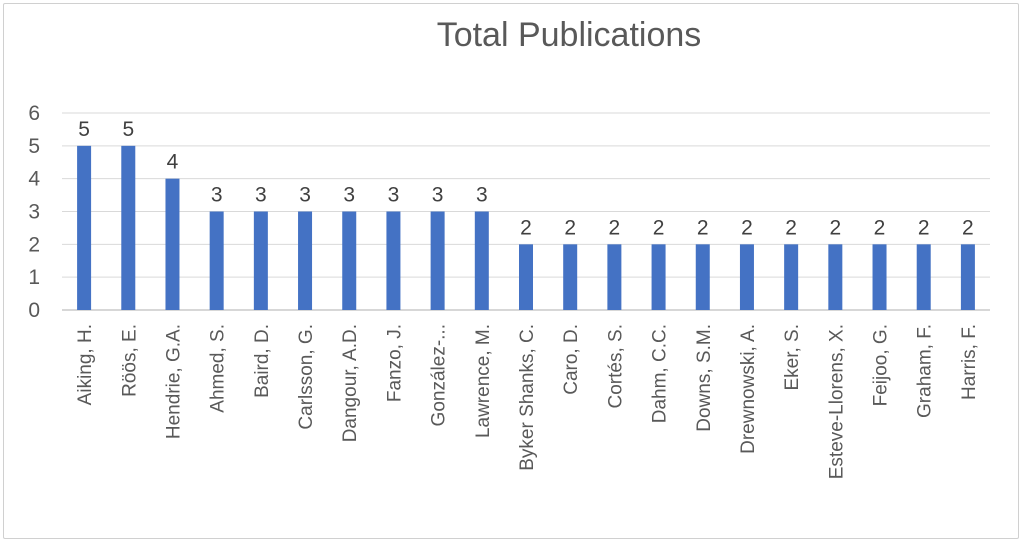  What do you see at coordinates (34, 113) in the screenshot?
I see `y-tick-label: 6` at bounding box center [34, 113].